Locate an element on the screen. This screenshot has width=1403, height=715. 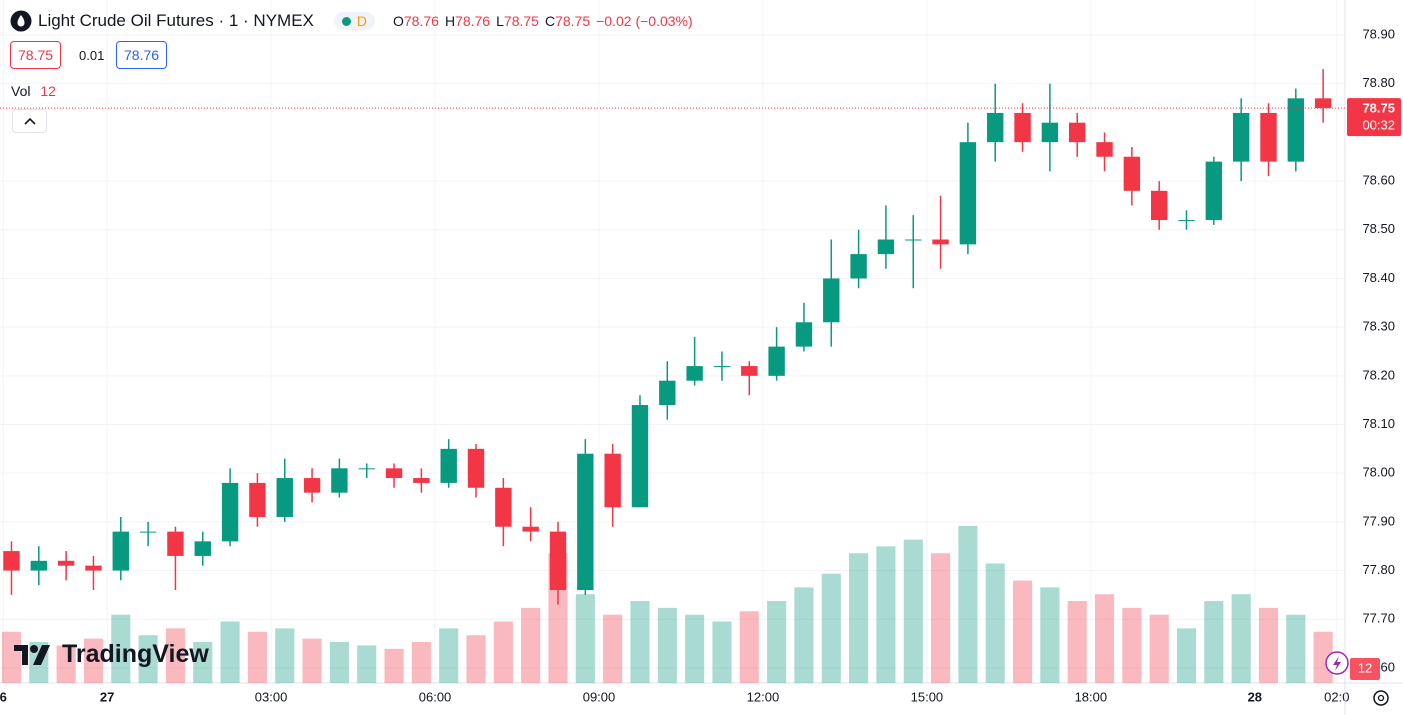
y-tick-label: 78.20 is located at coordinates (1378, 374).